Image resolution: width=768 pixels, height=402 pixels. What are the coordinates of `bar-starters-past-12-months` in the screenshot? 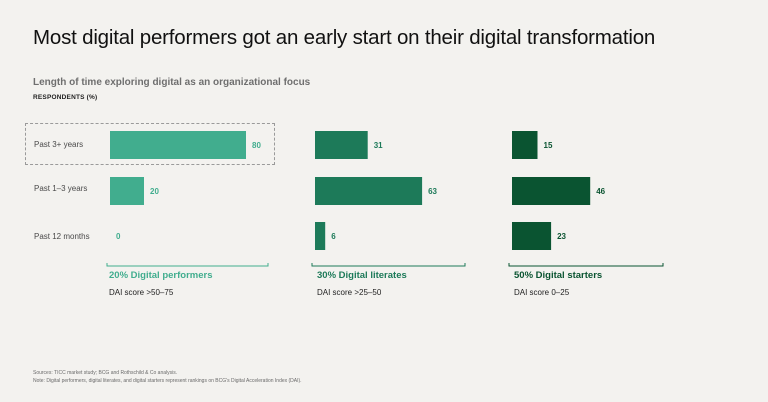 It's located at (532, 236).